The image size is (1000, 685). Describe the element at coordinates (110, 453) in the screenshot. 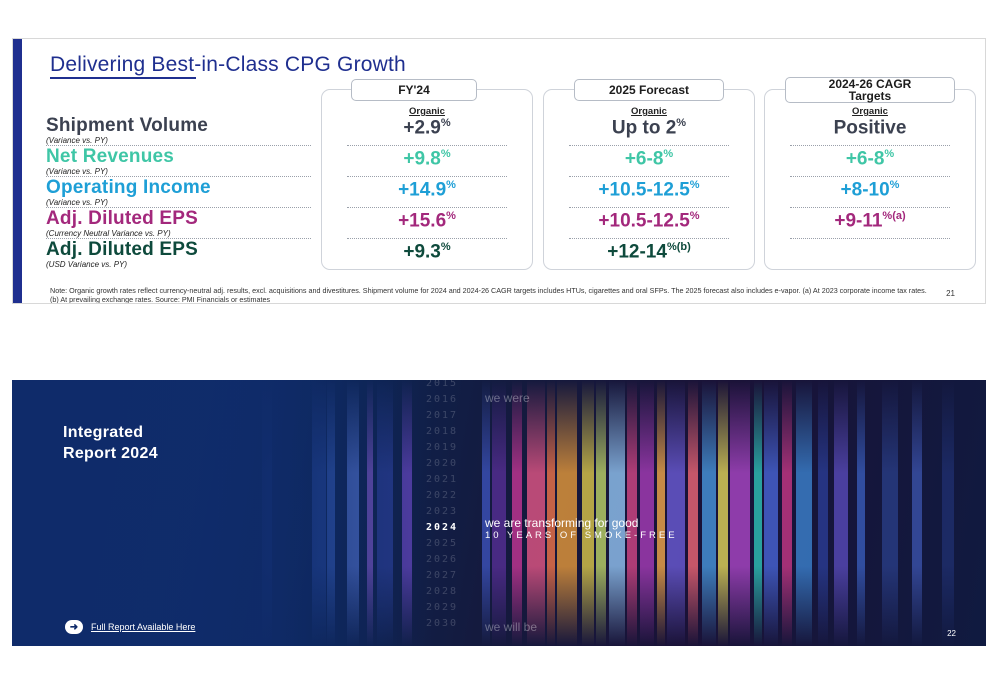

I see `report-title-line: Report 2024` at that location.